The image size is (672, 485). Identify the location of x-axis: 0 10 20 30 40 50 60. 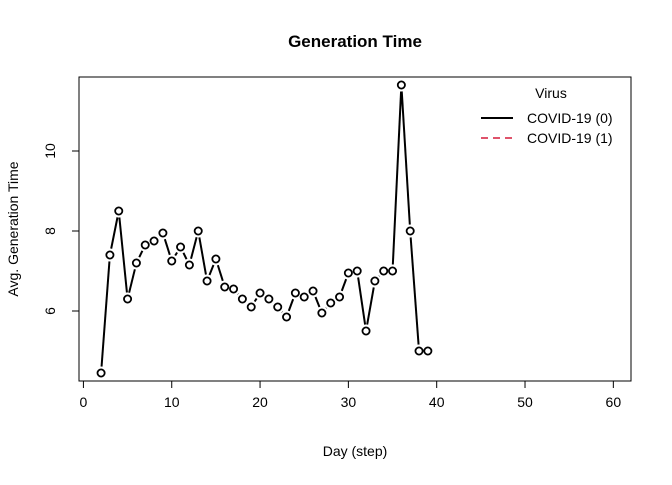
(351, 395).